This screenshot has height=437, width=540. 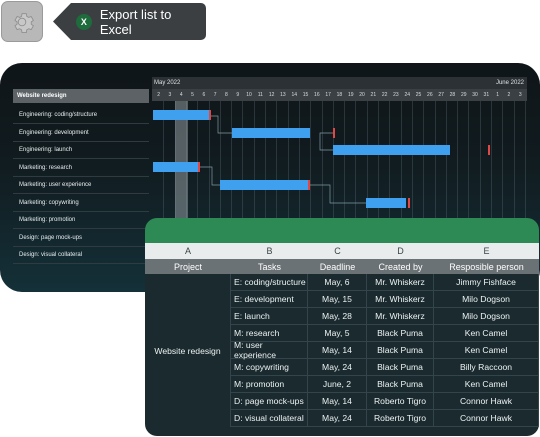 I want to click on table-cell-task: M: copywriting, so click(x=269, y=367).